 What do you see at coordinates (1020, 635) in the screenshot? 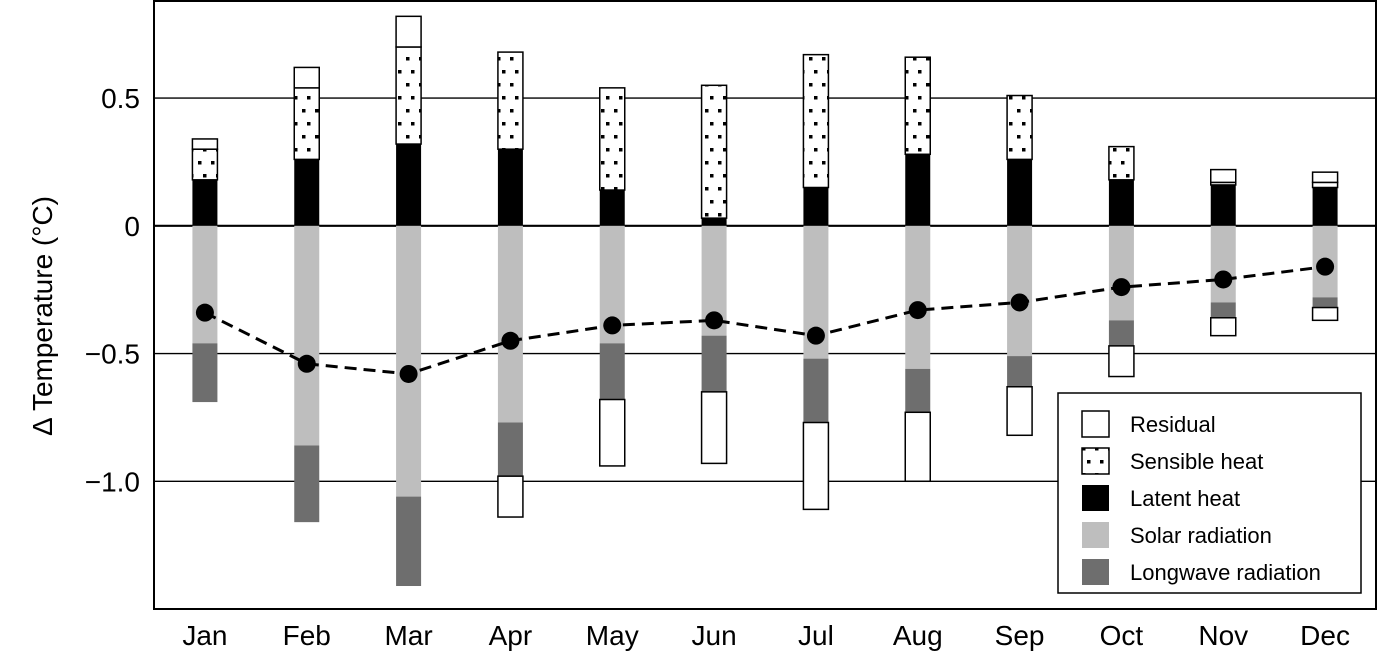
I see `x-tick-label: Sep` at bounding box center [1020, 635].